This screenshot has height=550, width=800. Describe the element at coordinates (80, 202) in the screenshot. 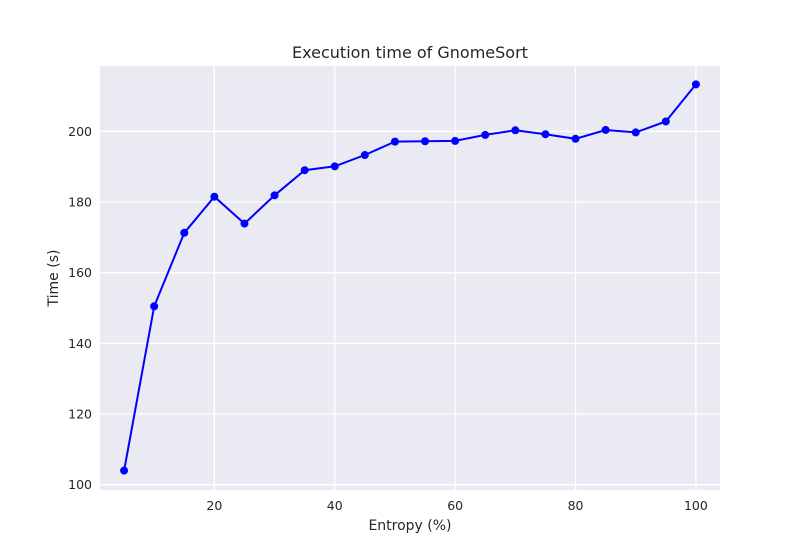

I see `y-tick-label: 180` at that location.